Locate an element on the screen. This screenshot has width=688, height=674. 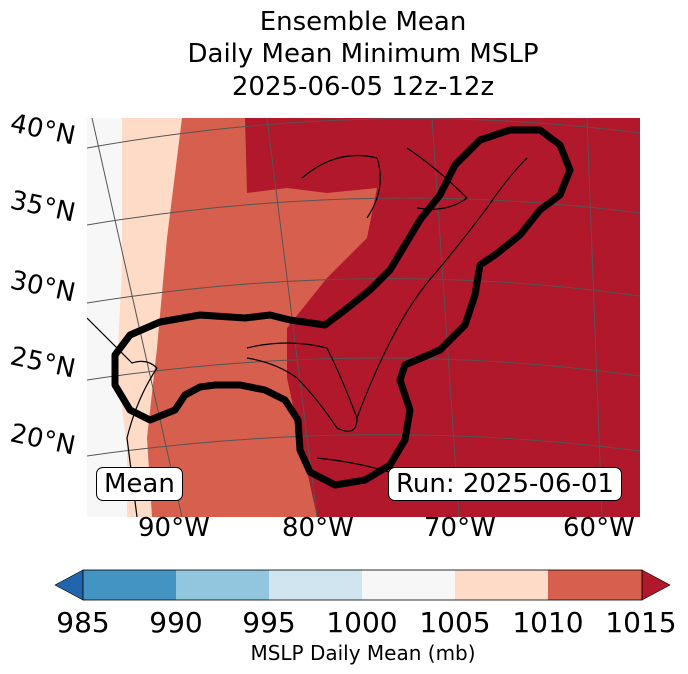
colorbar-tick: 1000 is located at coordinates (362, 622).